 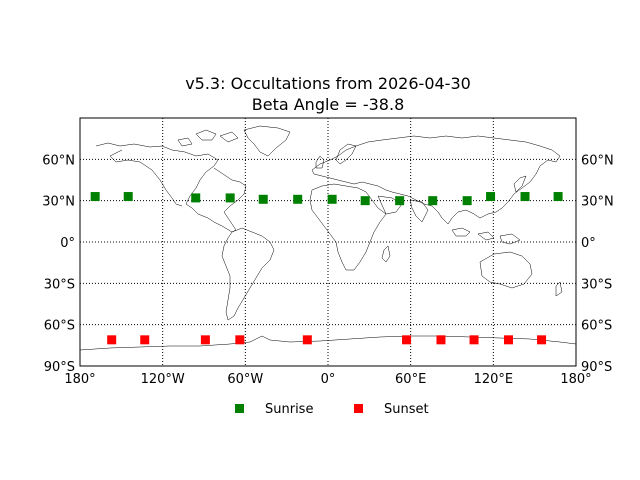 What do you see at coordinates (328, 83) in the screenshot?
I see `chart-title: v5.3: Occultations from 2026-04-30` at bounding box center [328, 83].